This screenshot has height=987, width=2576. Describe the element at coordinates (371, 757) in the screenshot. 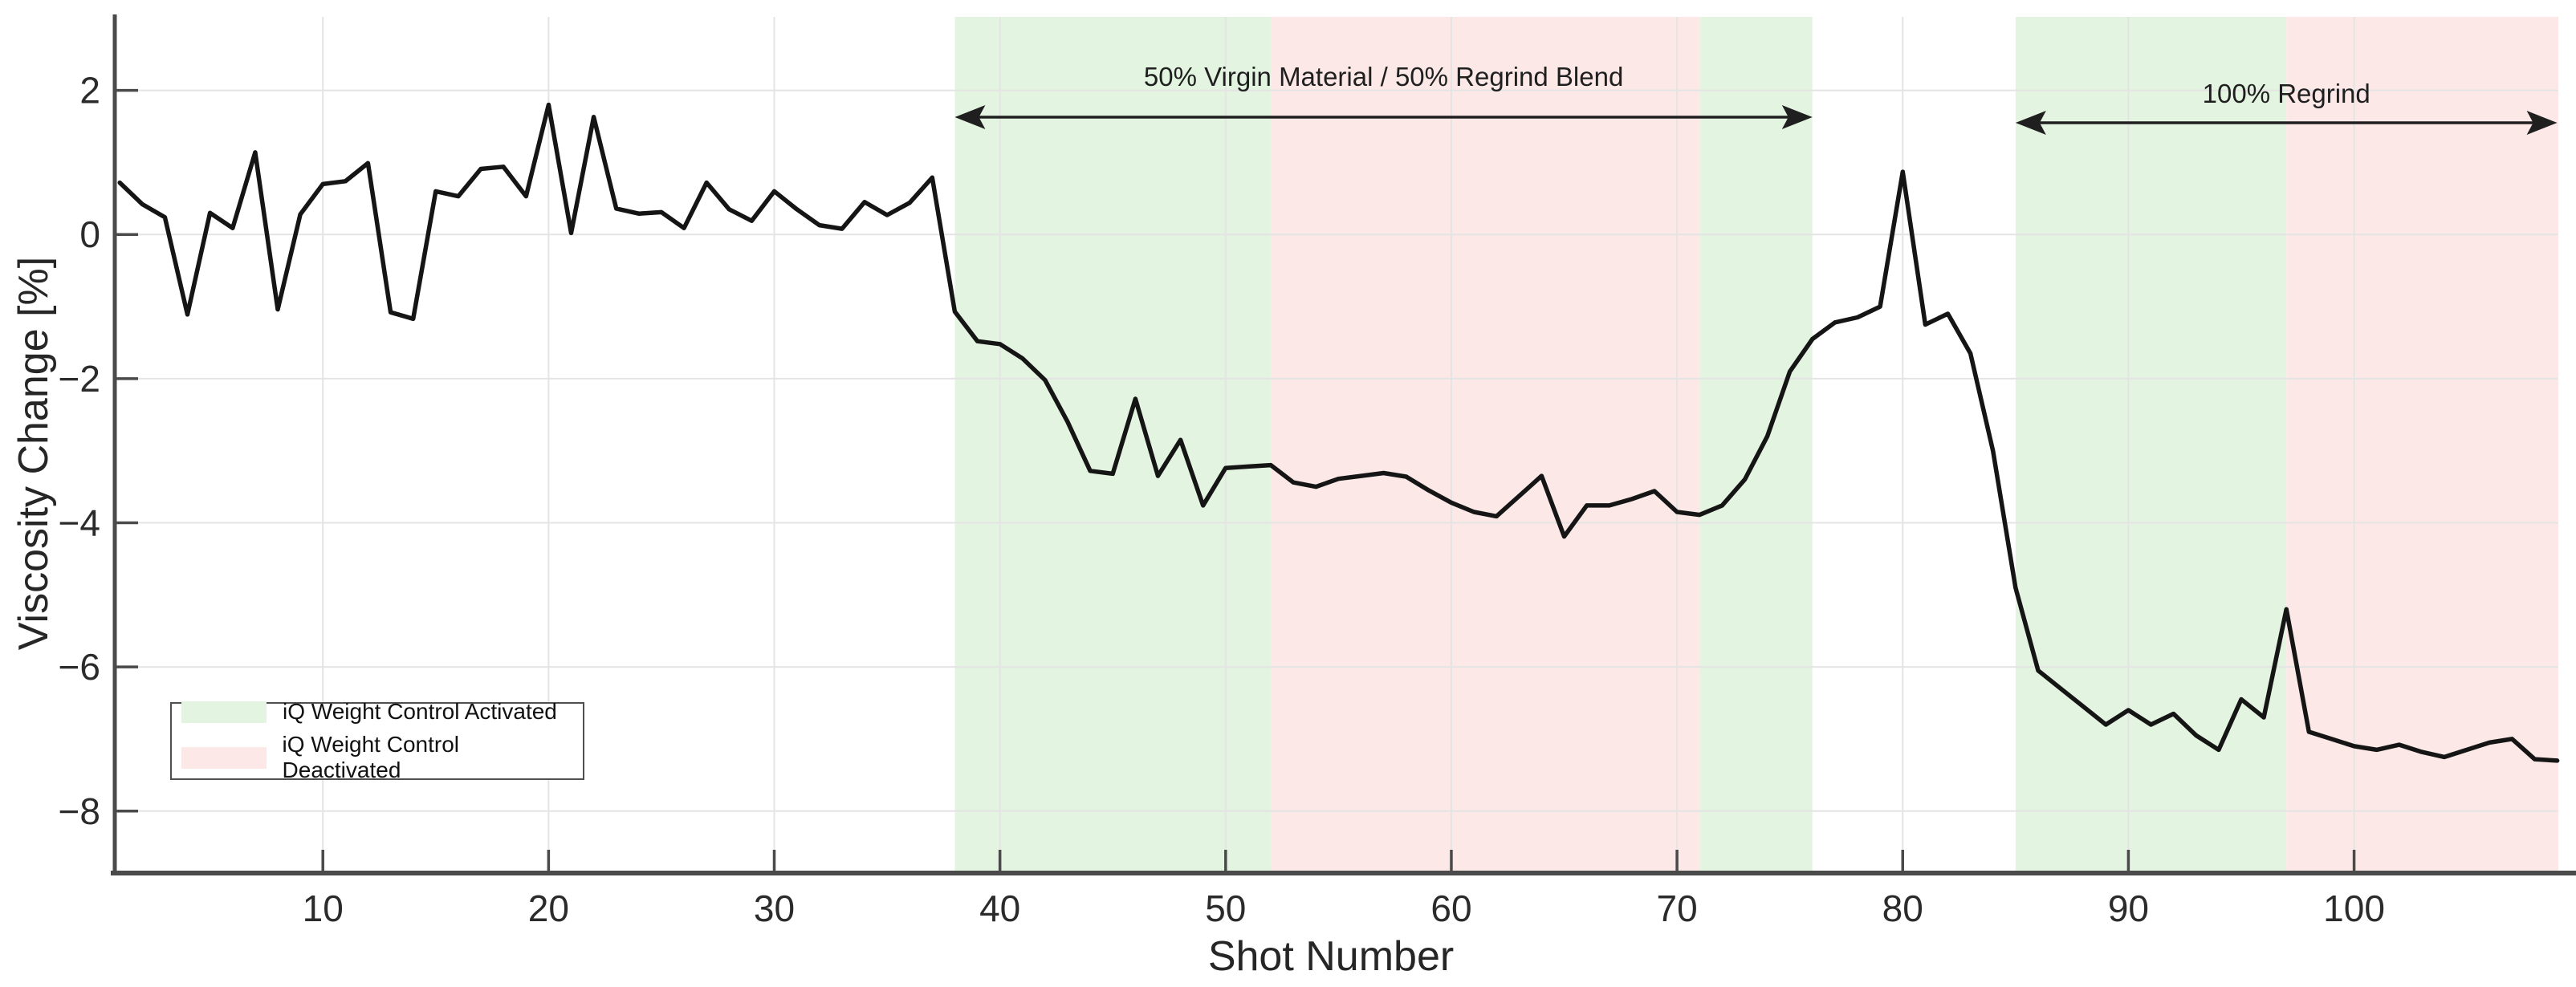

I see `legend-label-deactivated: iQ Weight Control Deactivated` at that location.